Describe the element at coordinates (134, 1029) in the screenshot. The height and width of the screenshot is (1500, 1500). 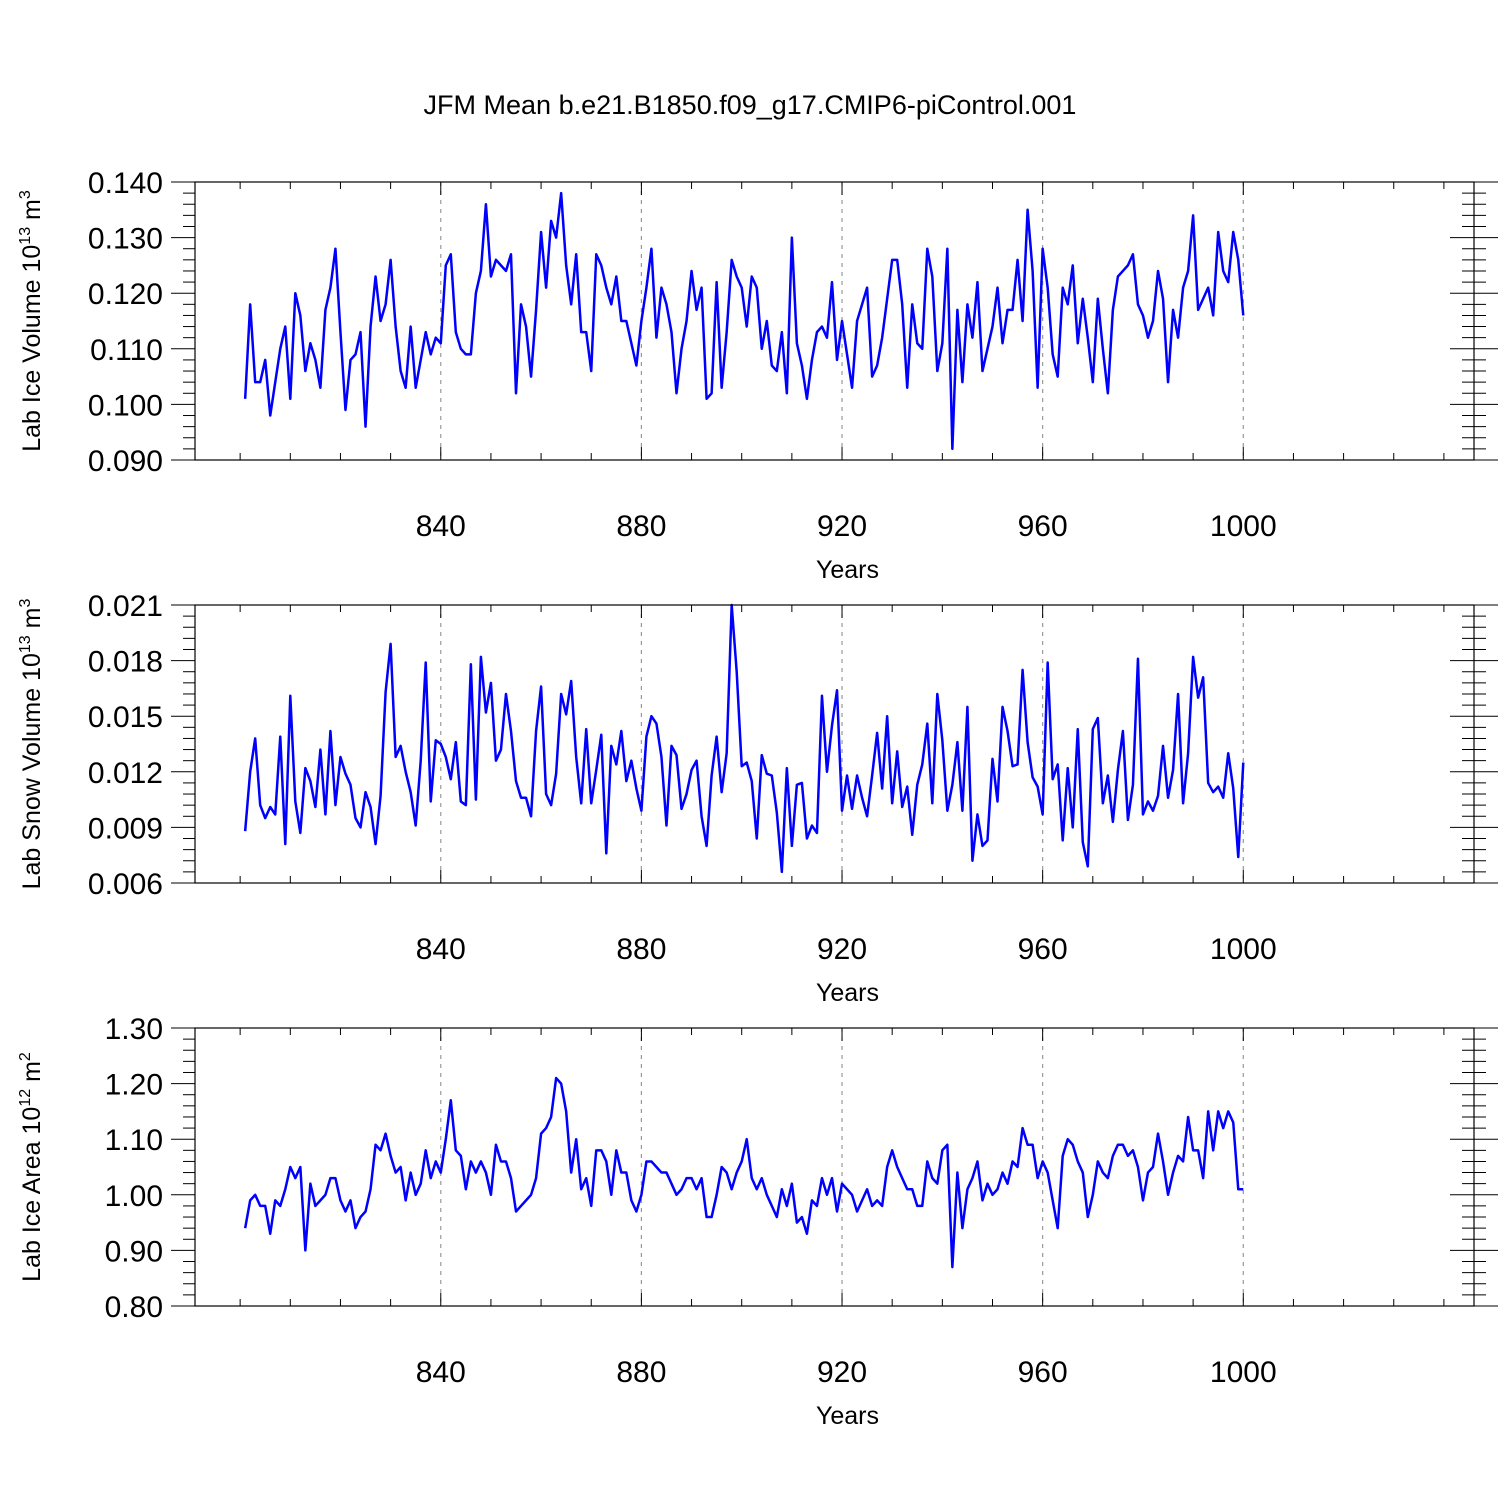
I see `y-tick-label: 1.30` at that location.